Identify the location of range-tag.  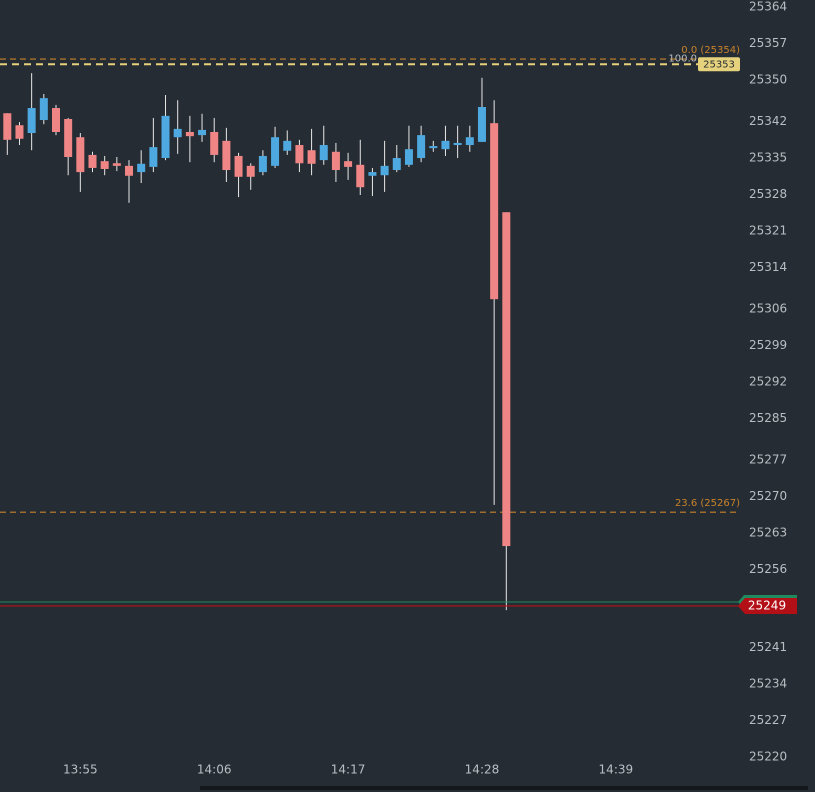
(719, 64).